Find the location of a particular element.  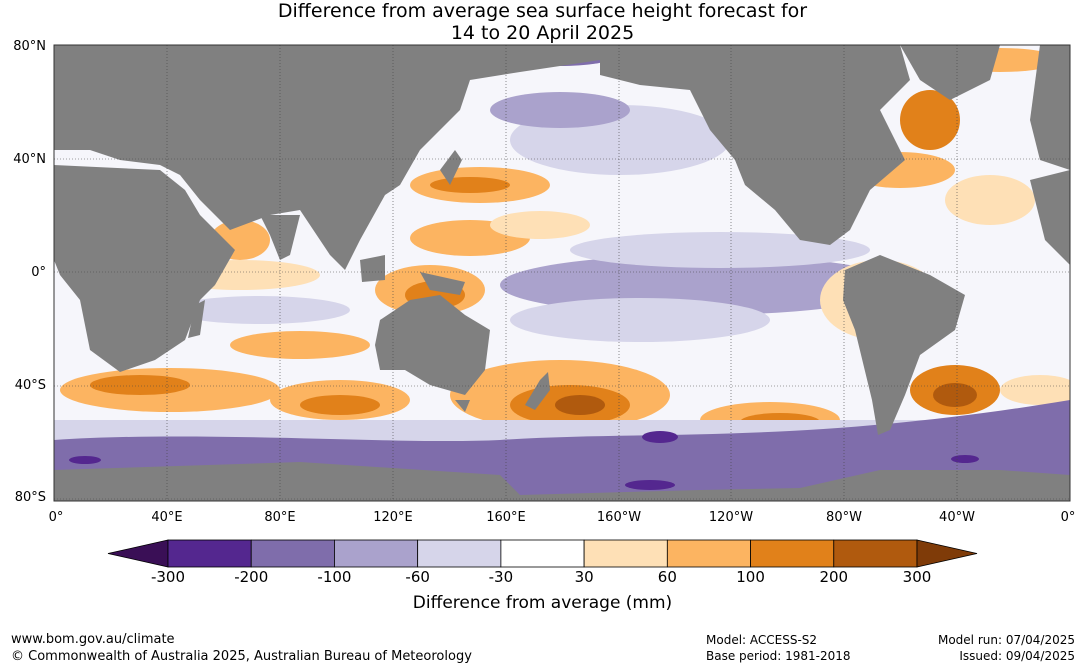

land-africa-west is located at coordinates (1050, 217).